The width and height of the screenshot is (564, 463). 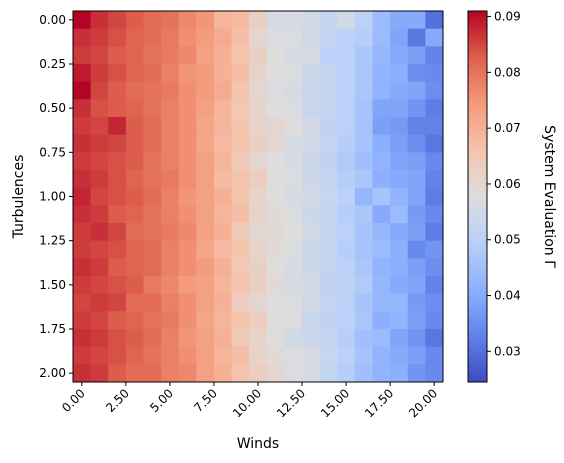 I want to click on colorbar-tick-label: 0.04, so click(x=507, y=296).